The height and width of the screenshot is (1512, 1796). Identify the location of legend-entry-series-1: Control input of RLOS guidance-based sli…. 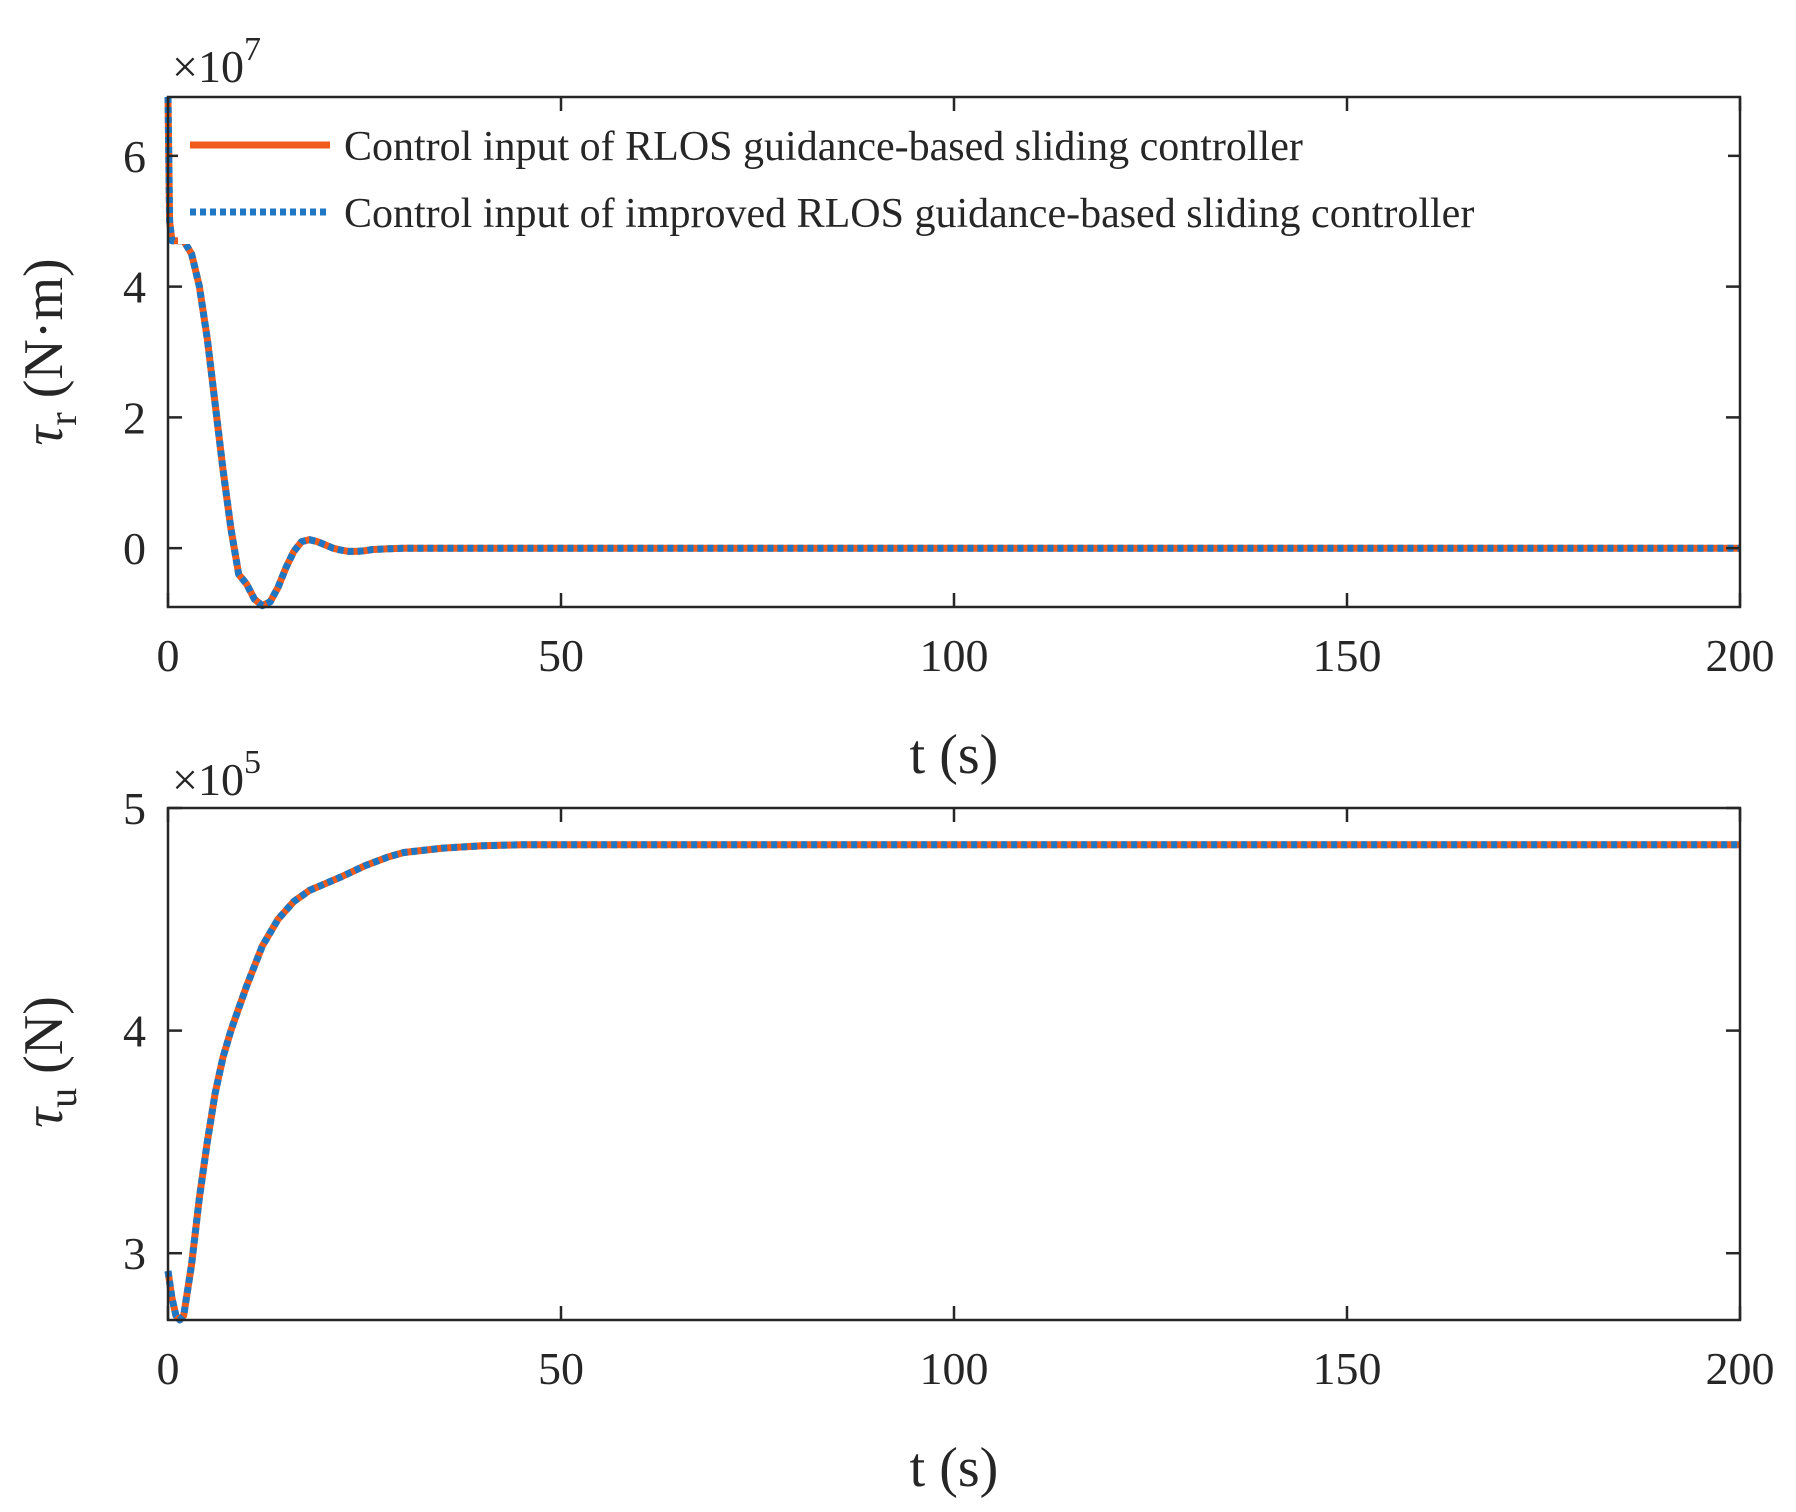
(823, 147).